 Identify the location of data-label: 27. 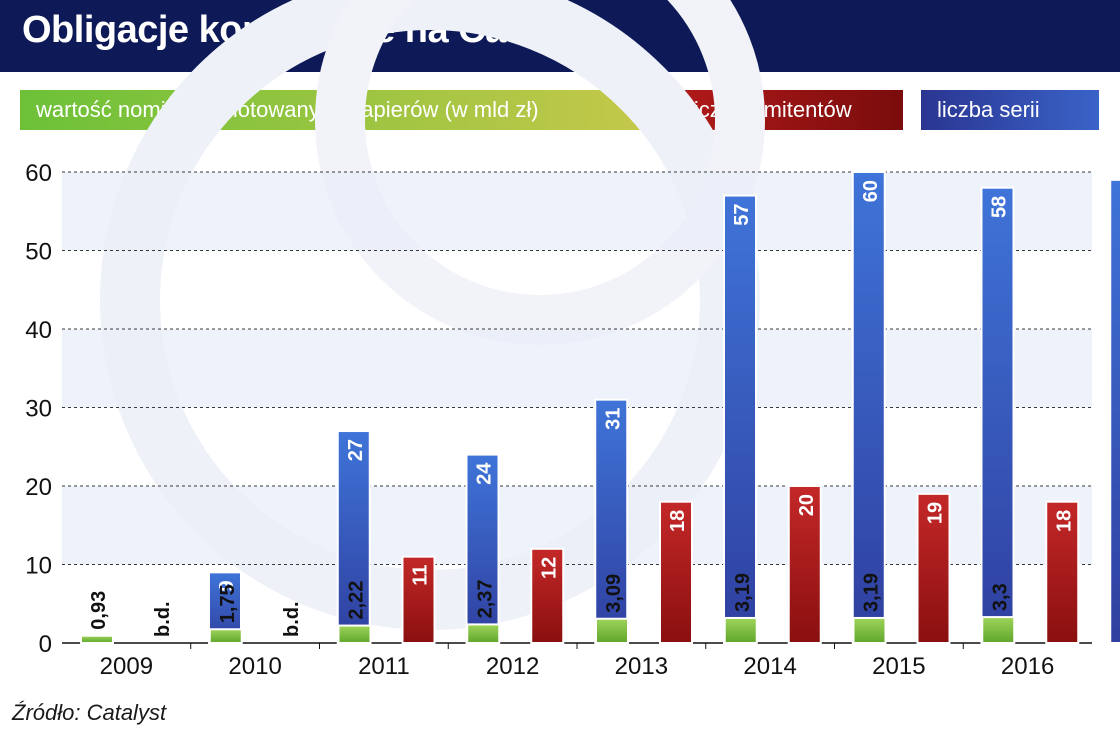
(356, 450).